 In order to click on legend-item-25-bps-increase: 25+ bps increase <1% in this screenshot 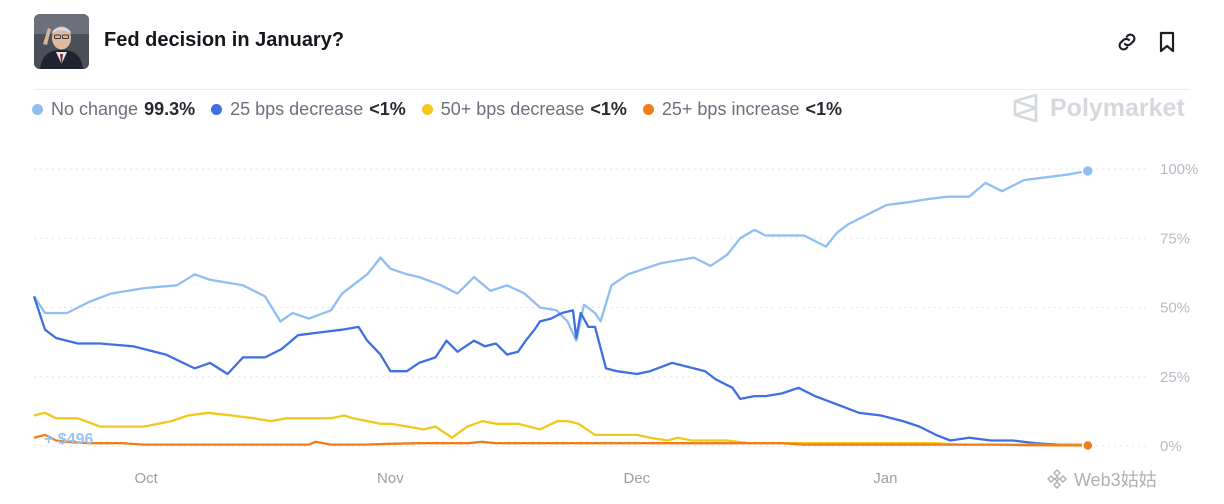, I will do `click(742, 109)`.